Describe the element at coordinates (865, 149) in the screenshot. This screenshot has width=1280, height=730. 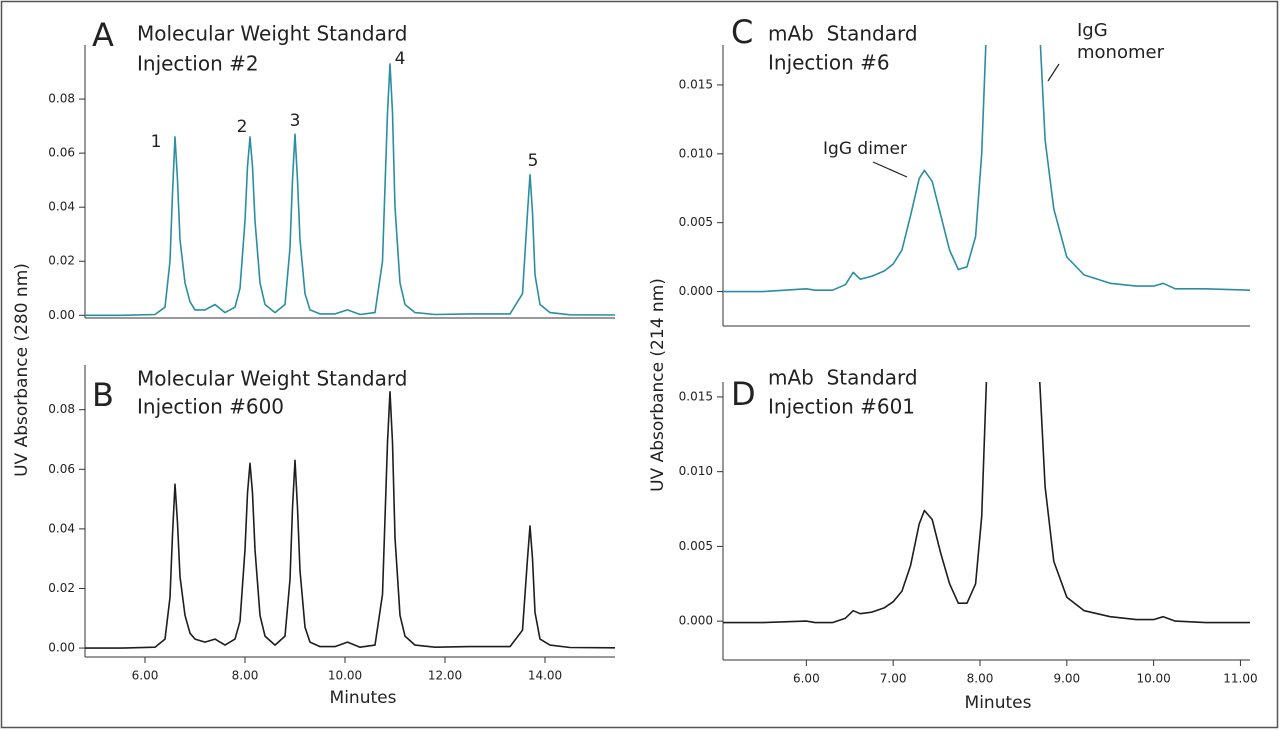
I see `annotation: IgG dimer` at that location.